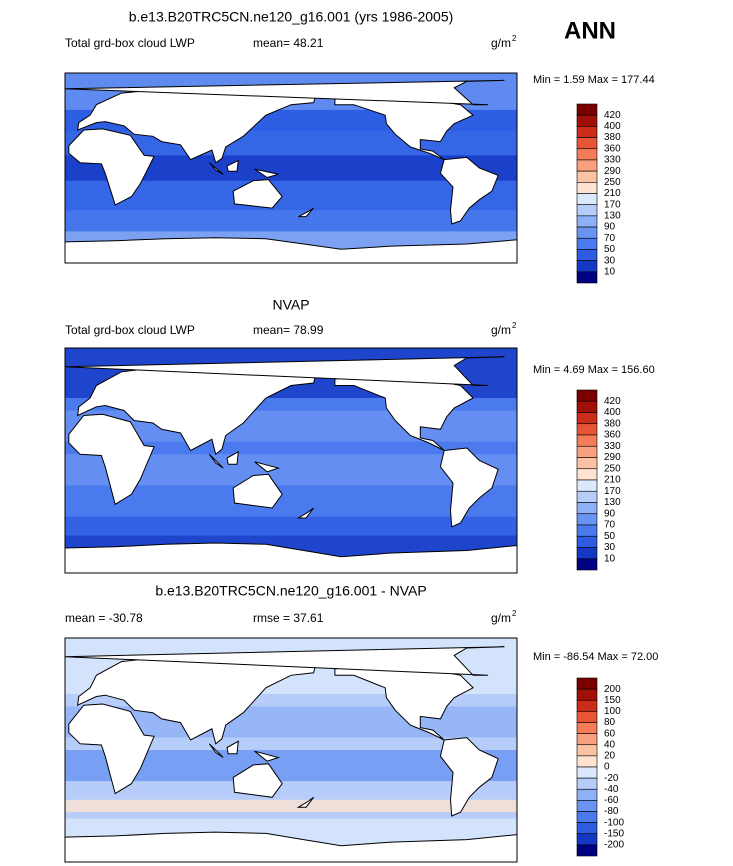  I want to click on colorbar-label: 250, so click(612, 182).